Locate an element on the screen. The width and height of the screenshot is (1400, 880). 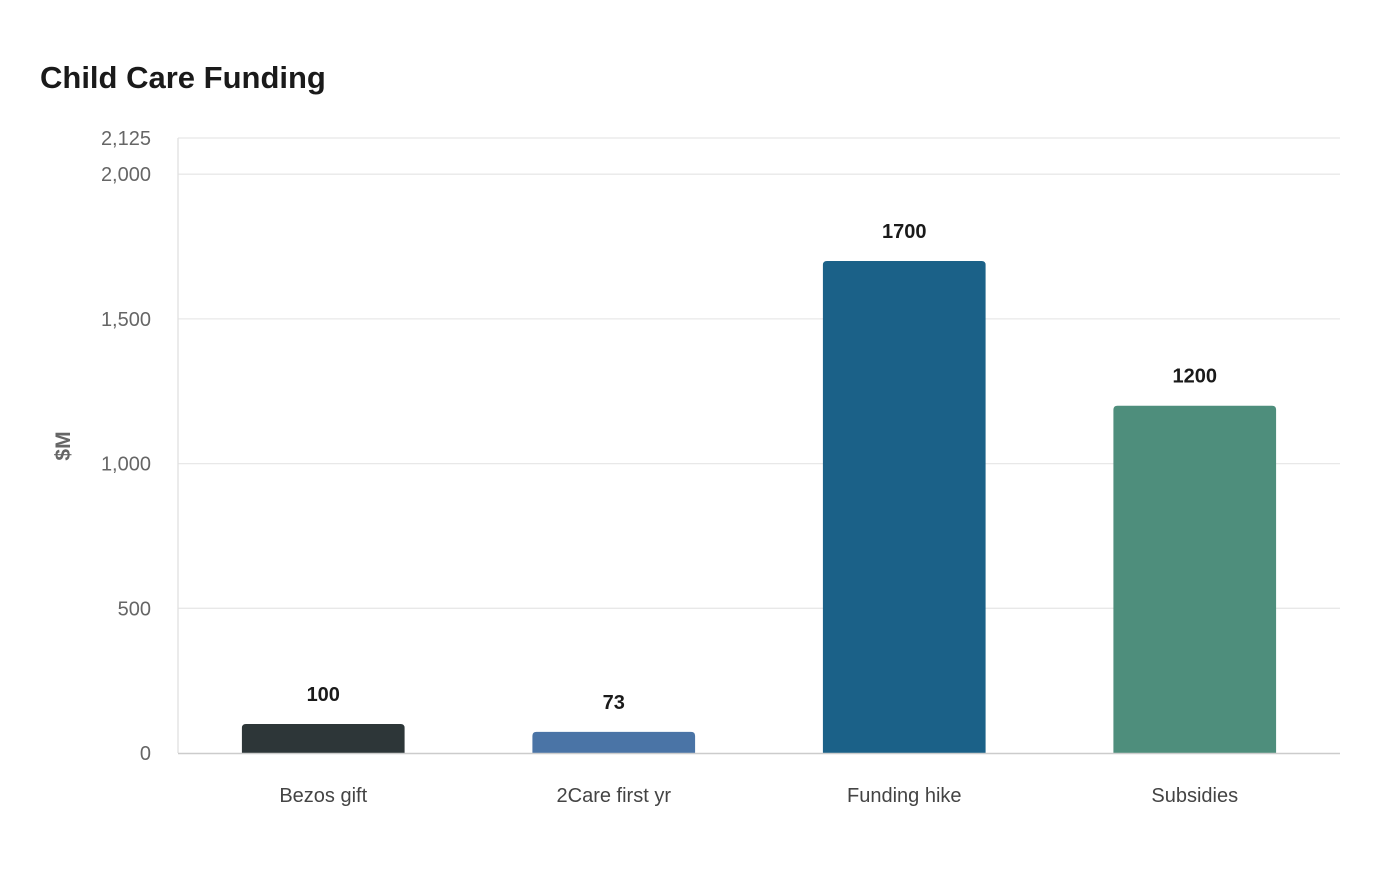
y-axis-title: $M is located at coordinates (63, 445).